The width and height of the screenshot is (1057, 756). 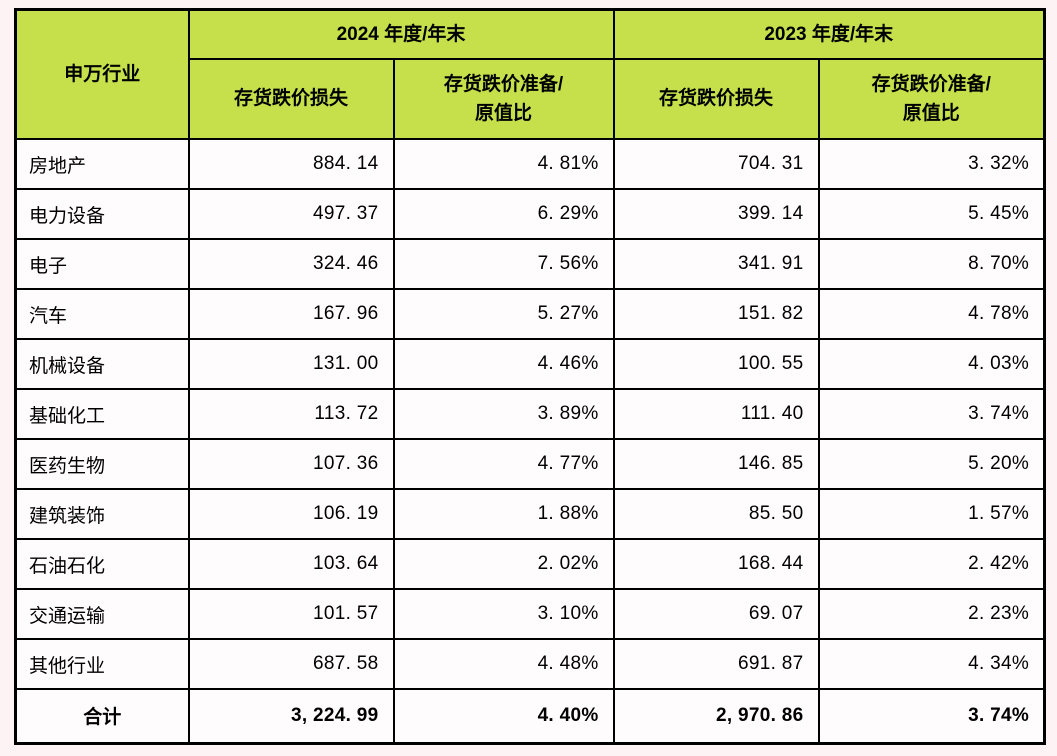 I want to click on table-row: 机械设备 131. 00 4. 46% 100. 55 4. 03%, so click(x=530, y=364).